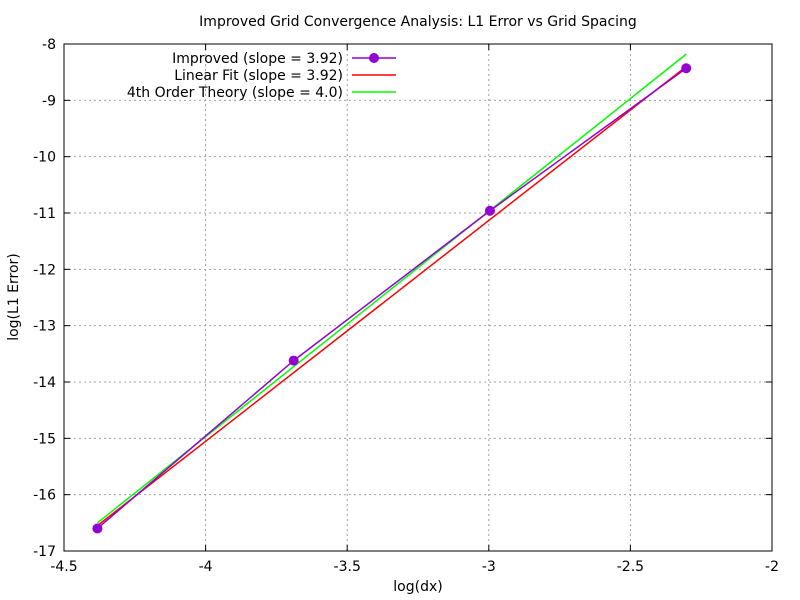 The height and width of the screenshot is (600, 800). Describe the element at coordinates (44, 327) in the screenshot. I see `y-tick-label: -13` at that location.